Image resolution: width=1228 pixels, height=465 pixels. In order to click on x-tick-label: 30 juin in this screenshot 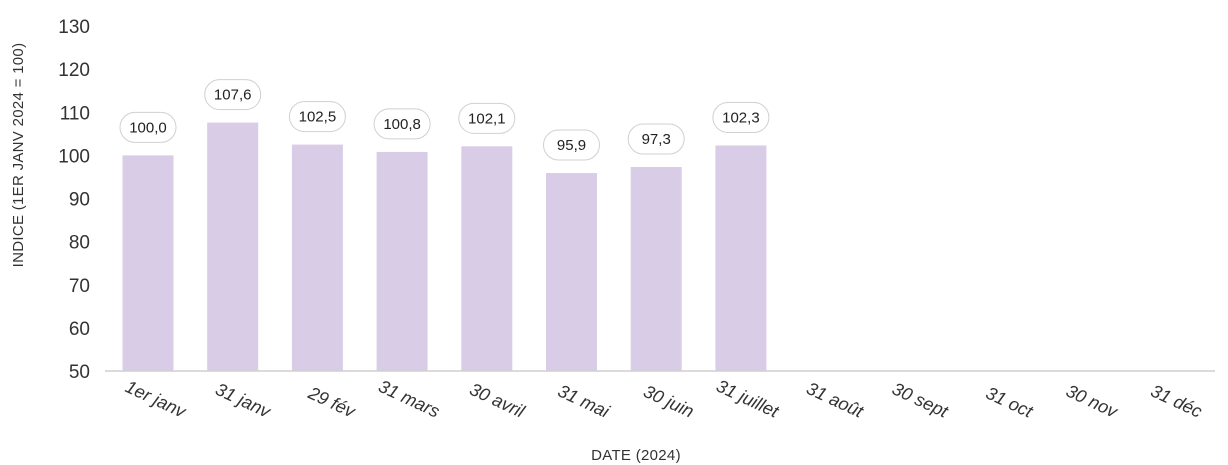, I will do `click(668, 401)`.